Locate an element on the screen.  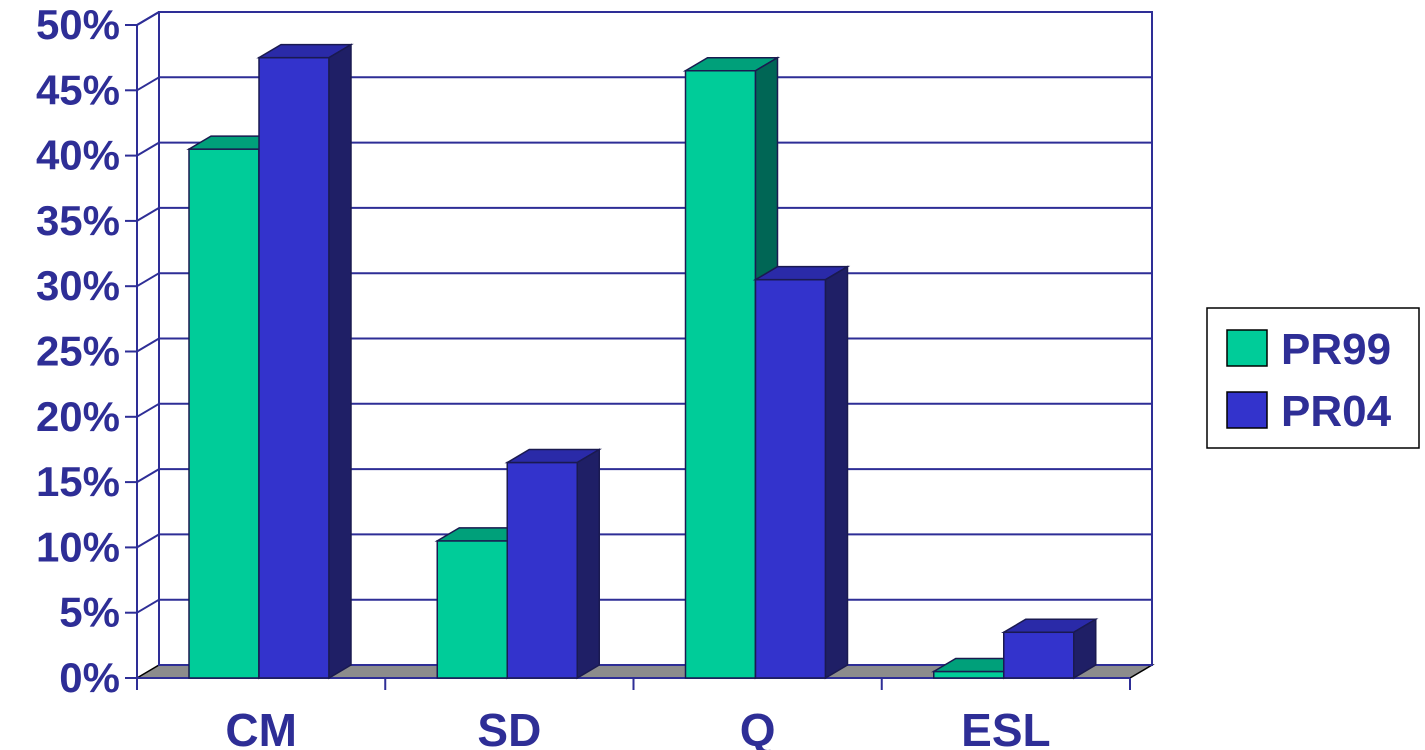
x-category-label: SD is located at coordinates (509, 727).